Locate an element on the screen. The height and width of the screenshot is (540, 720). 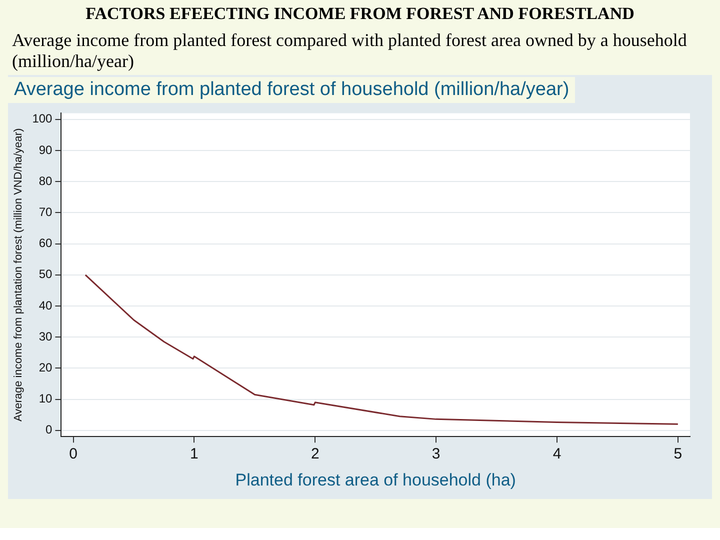
x-tick-label: 5 is located at coordinates (678, 455).